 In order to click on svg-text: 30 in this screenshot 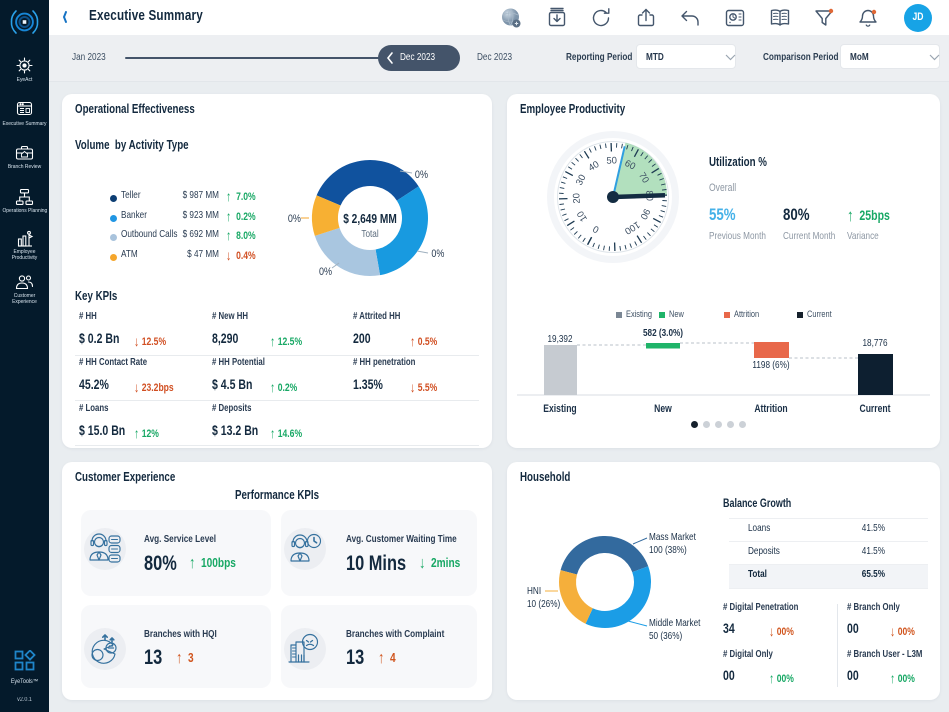, I will do `click(581, 180)`.